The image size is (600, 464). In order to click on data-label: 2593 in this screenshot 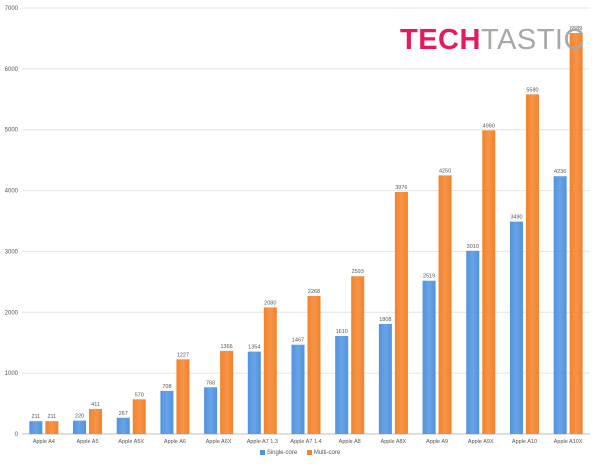, I will do `click(358, 272)`.